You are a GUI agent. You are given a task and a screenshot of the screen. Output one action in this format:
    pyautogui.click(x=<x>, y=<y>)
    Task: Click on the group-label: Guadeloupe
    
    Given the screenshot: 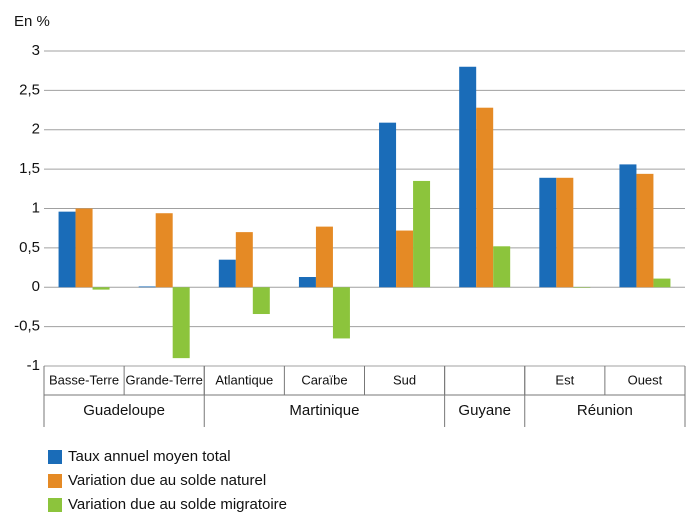 What is the action you would take?
    pyautogui.click(x=124, y=410)
    